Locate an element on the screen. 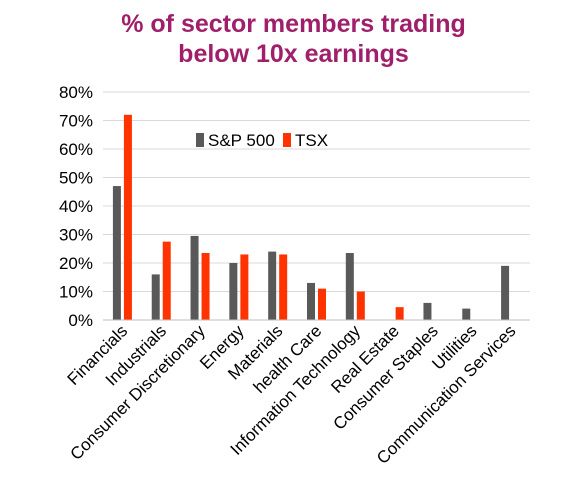  y-tick-label: 80% is located at coordinates (76, 92).